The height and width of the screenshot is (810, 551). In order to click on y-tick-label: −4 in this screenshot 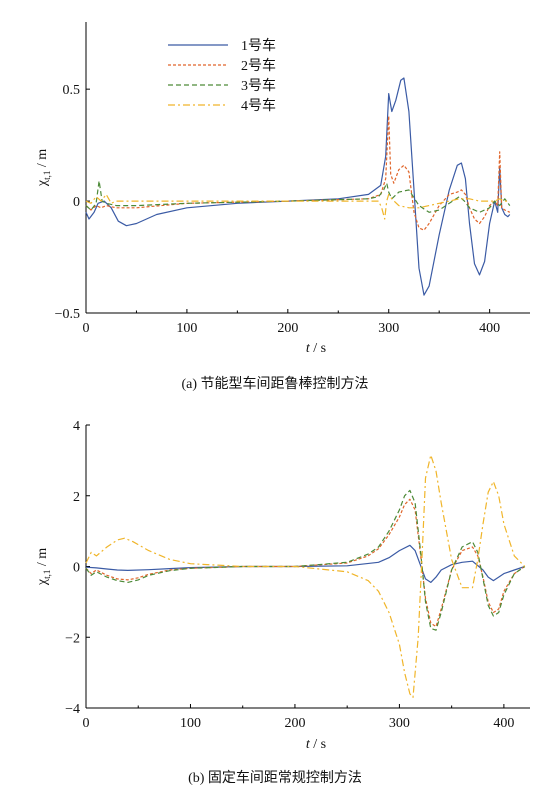, I will do `click(72, 709)`.